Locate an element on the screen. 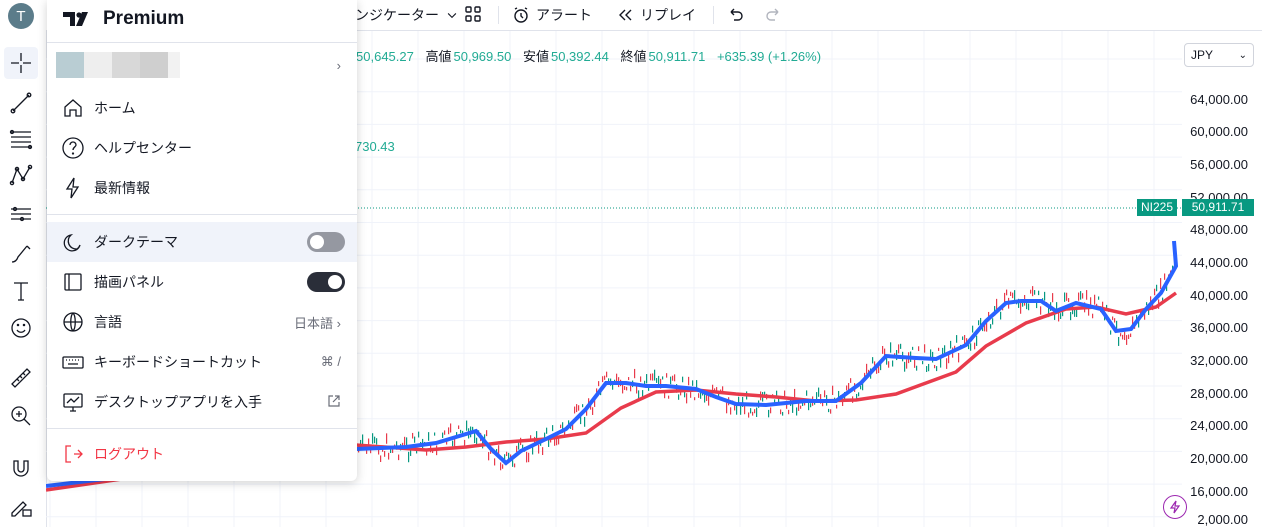 Image resolution: width=1262 pixels, height=527 pixels. ruler-icon is located at coordinates (21, 378).